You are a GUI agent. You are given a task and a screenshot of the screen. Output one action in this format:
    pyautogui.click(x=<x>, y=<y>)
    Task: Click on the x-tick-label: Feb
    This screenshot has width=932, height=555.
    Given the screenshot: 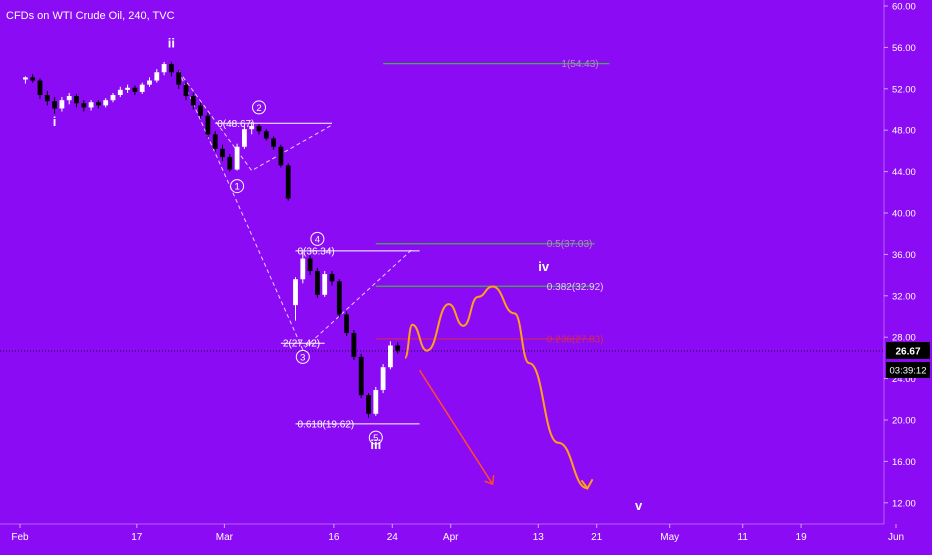 What is the action you would take?
    pyautogui.click(x=20, y=537)
    